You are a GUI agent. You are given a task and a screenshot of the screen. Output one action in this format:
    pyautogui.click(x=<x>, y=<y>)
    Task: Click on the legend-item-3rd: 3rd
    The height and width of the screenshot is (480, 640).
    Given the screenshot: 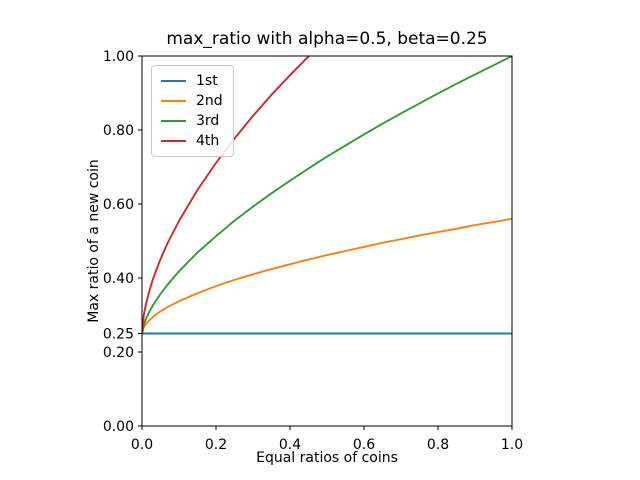 What is the action you would take?
    pyautogui.click(x=192, y=121)
    